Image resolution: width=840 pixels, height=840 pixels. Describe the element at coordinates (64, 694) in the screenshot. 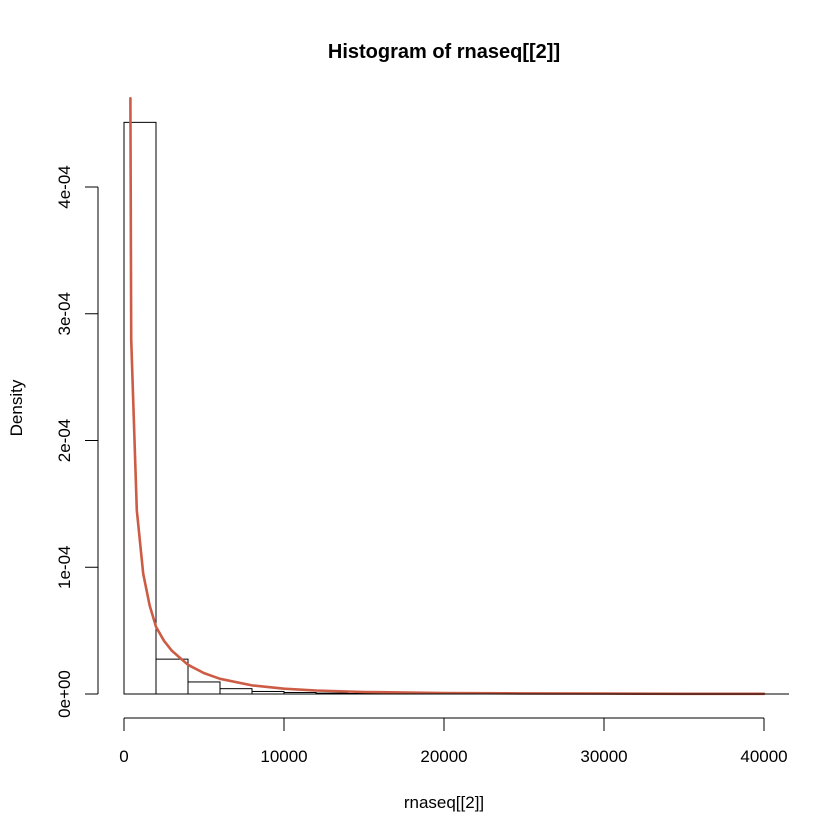

I see `y-tick-label: 0e+00` at that location.